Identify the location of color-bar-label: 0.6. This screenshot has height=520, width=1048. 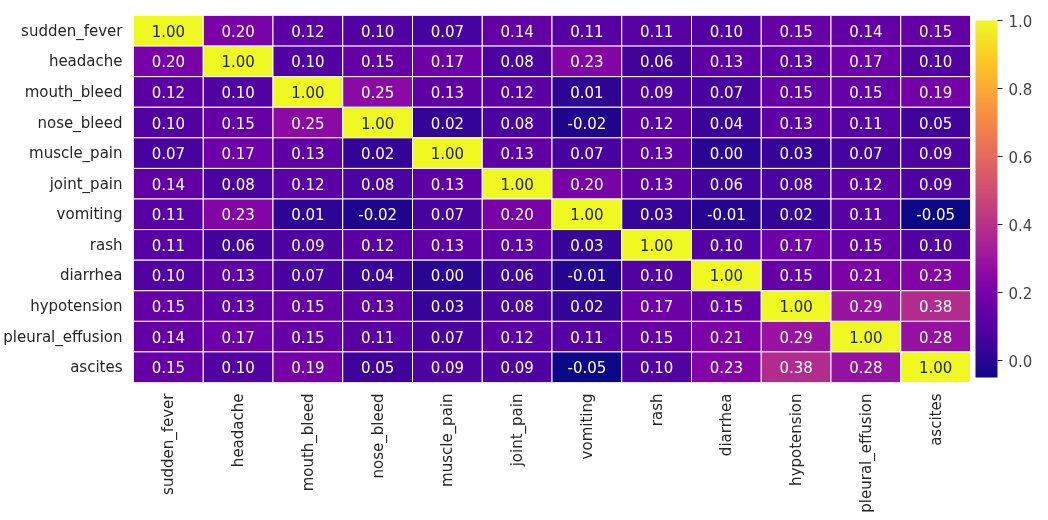
(1020, 157).